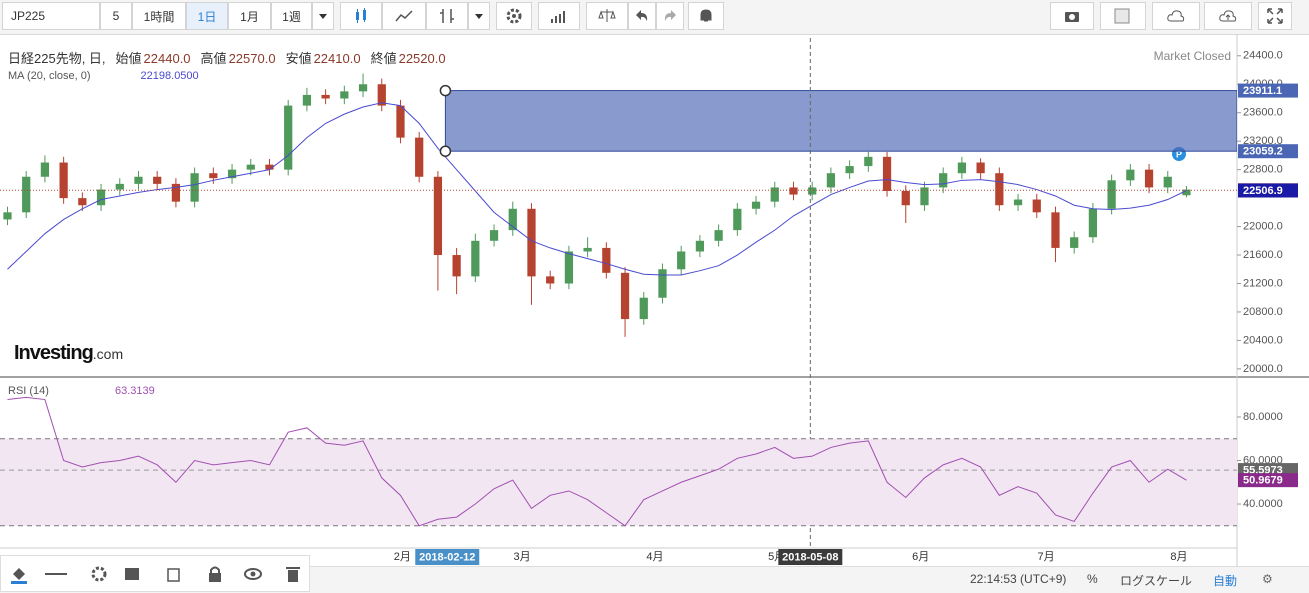  Describe the element at coordinates (173, 574) in the screenshot. I see `clone-tool` at that location.